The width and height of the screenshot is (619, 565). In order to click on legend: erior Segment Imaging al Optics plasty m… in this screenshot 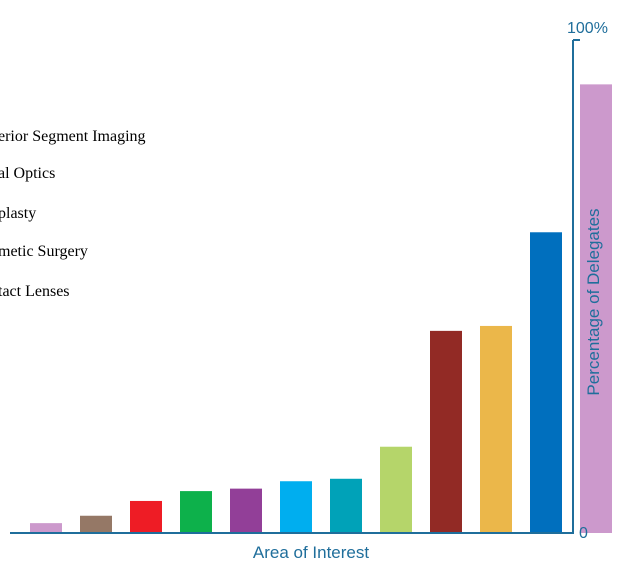, I will do `click(73, 214)`.